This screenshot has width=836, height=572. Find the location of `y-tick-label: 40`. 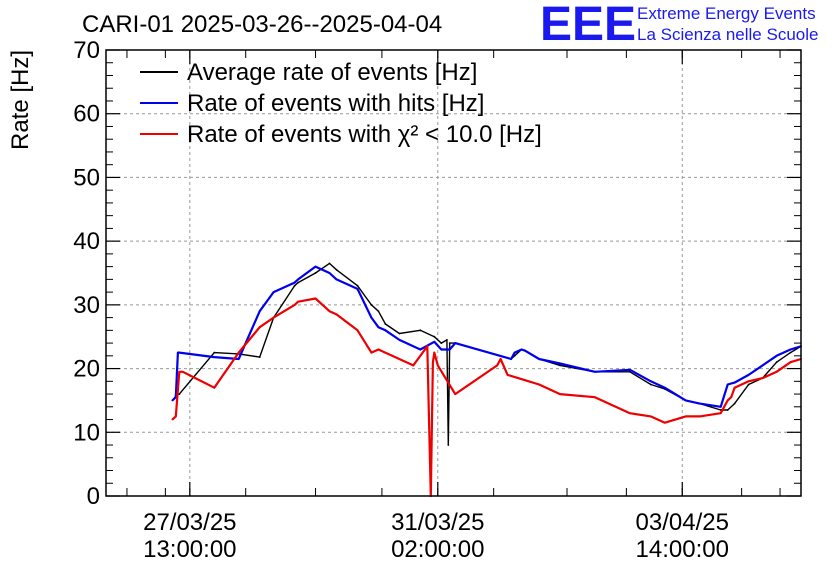

y-tick-label: 40 is located at coordinates (86, 241).